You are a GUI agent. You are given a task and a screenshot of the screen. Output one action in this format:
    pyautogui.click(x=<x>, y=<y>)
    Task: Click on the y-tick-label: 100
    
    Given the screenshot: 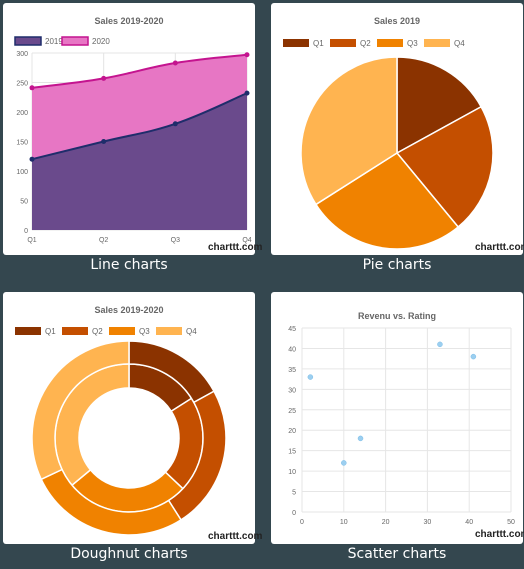 What is the action you would take?
    pyautogui.click(x=22, y=172)
    